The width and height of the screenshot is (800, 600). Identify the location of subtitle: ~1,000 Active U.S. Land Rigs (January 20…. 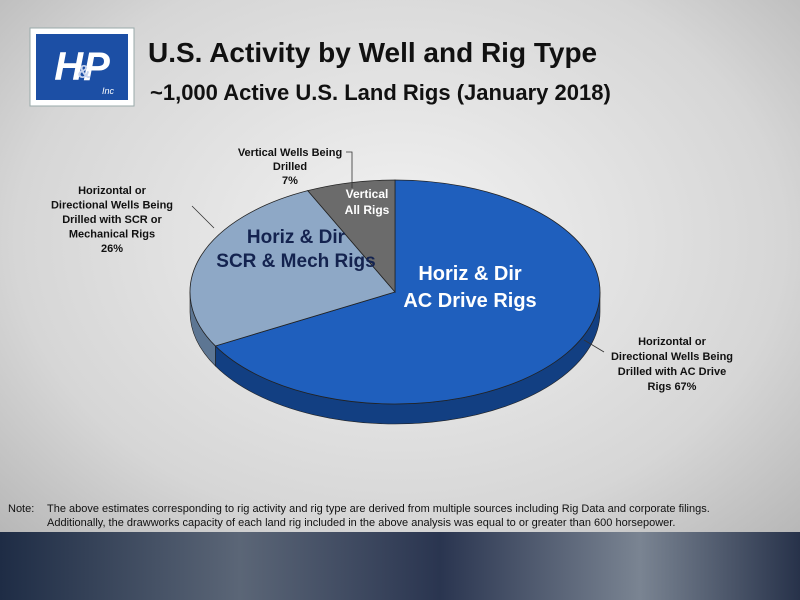
(380, 92).